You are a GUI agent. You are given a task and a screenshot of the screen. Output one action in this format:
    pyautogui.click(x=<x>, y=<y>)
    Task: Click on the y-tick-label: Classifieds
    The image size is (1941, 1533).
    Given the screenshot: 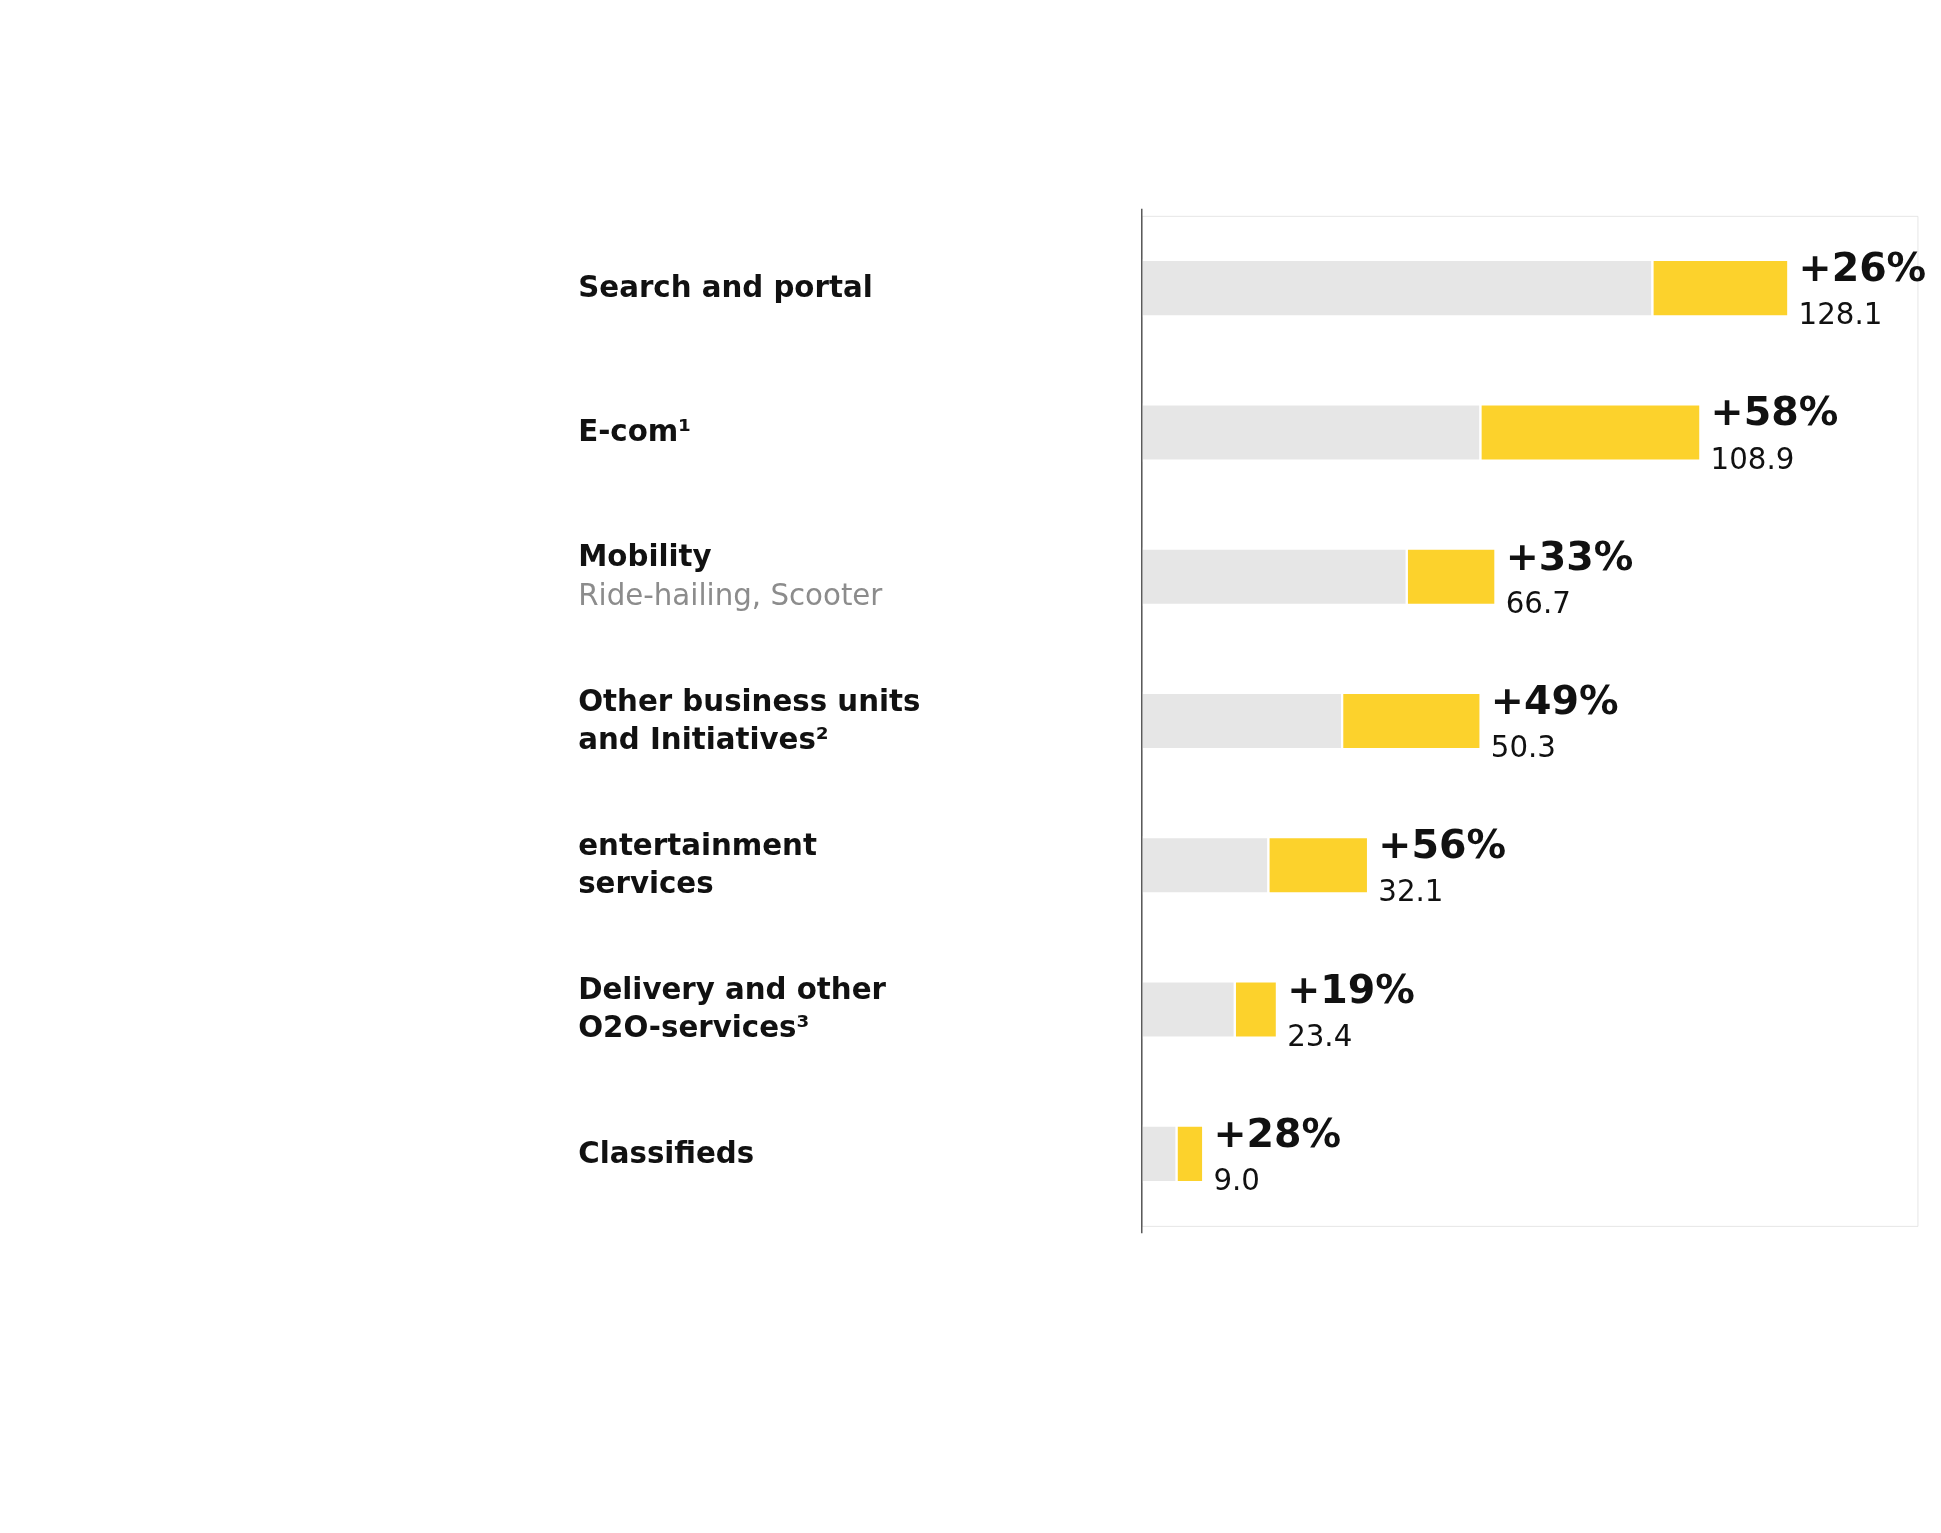 What is the action you would take?
    pyautogui.click(x=666, y=1152)
    